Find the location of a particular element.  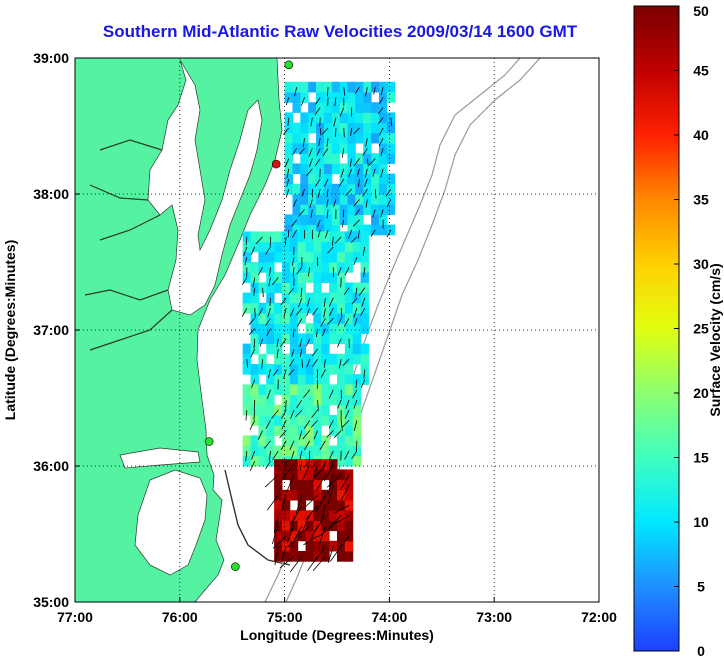

station-marker is located at coordinates (235, 566).